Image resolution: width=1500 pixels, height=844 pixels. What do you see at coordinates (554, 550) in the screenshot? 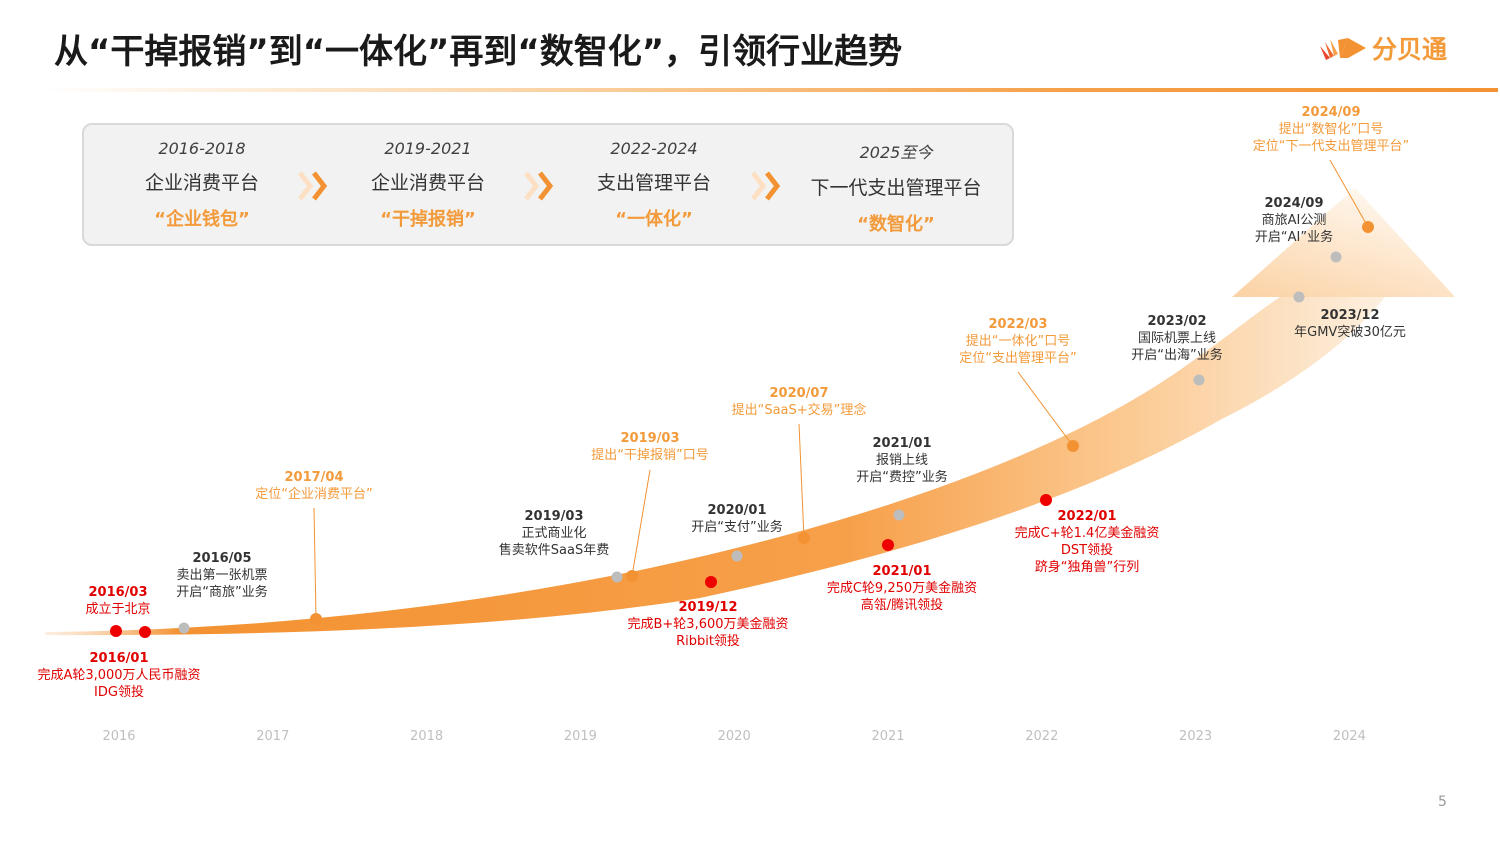
I see `event-text: 售卖软件SaaS年费` at bounding box center [554, 550].